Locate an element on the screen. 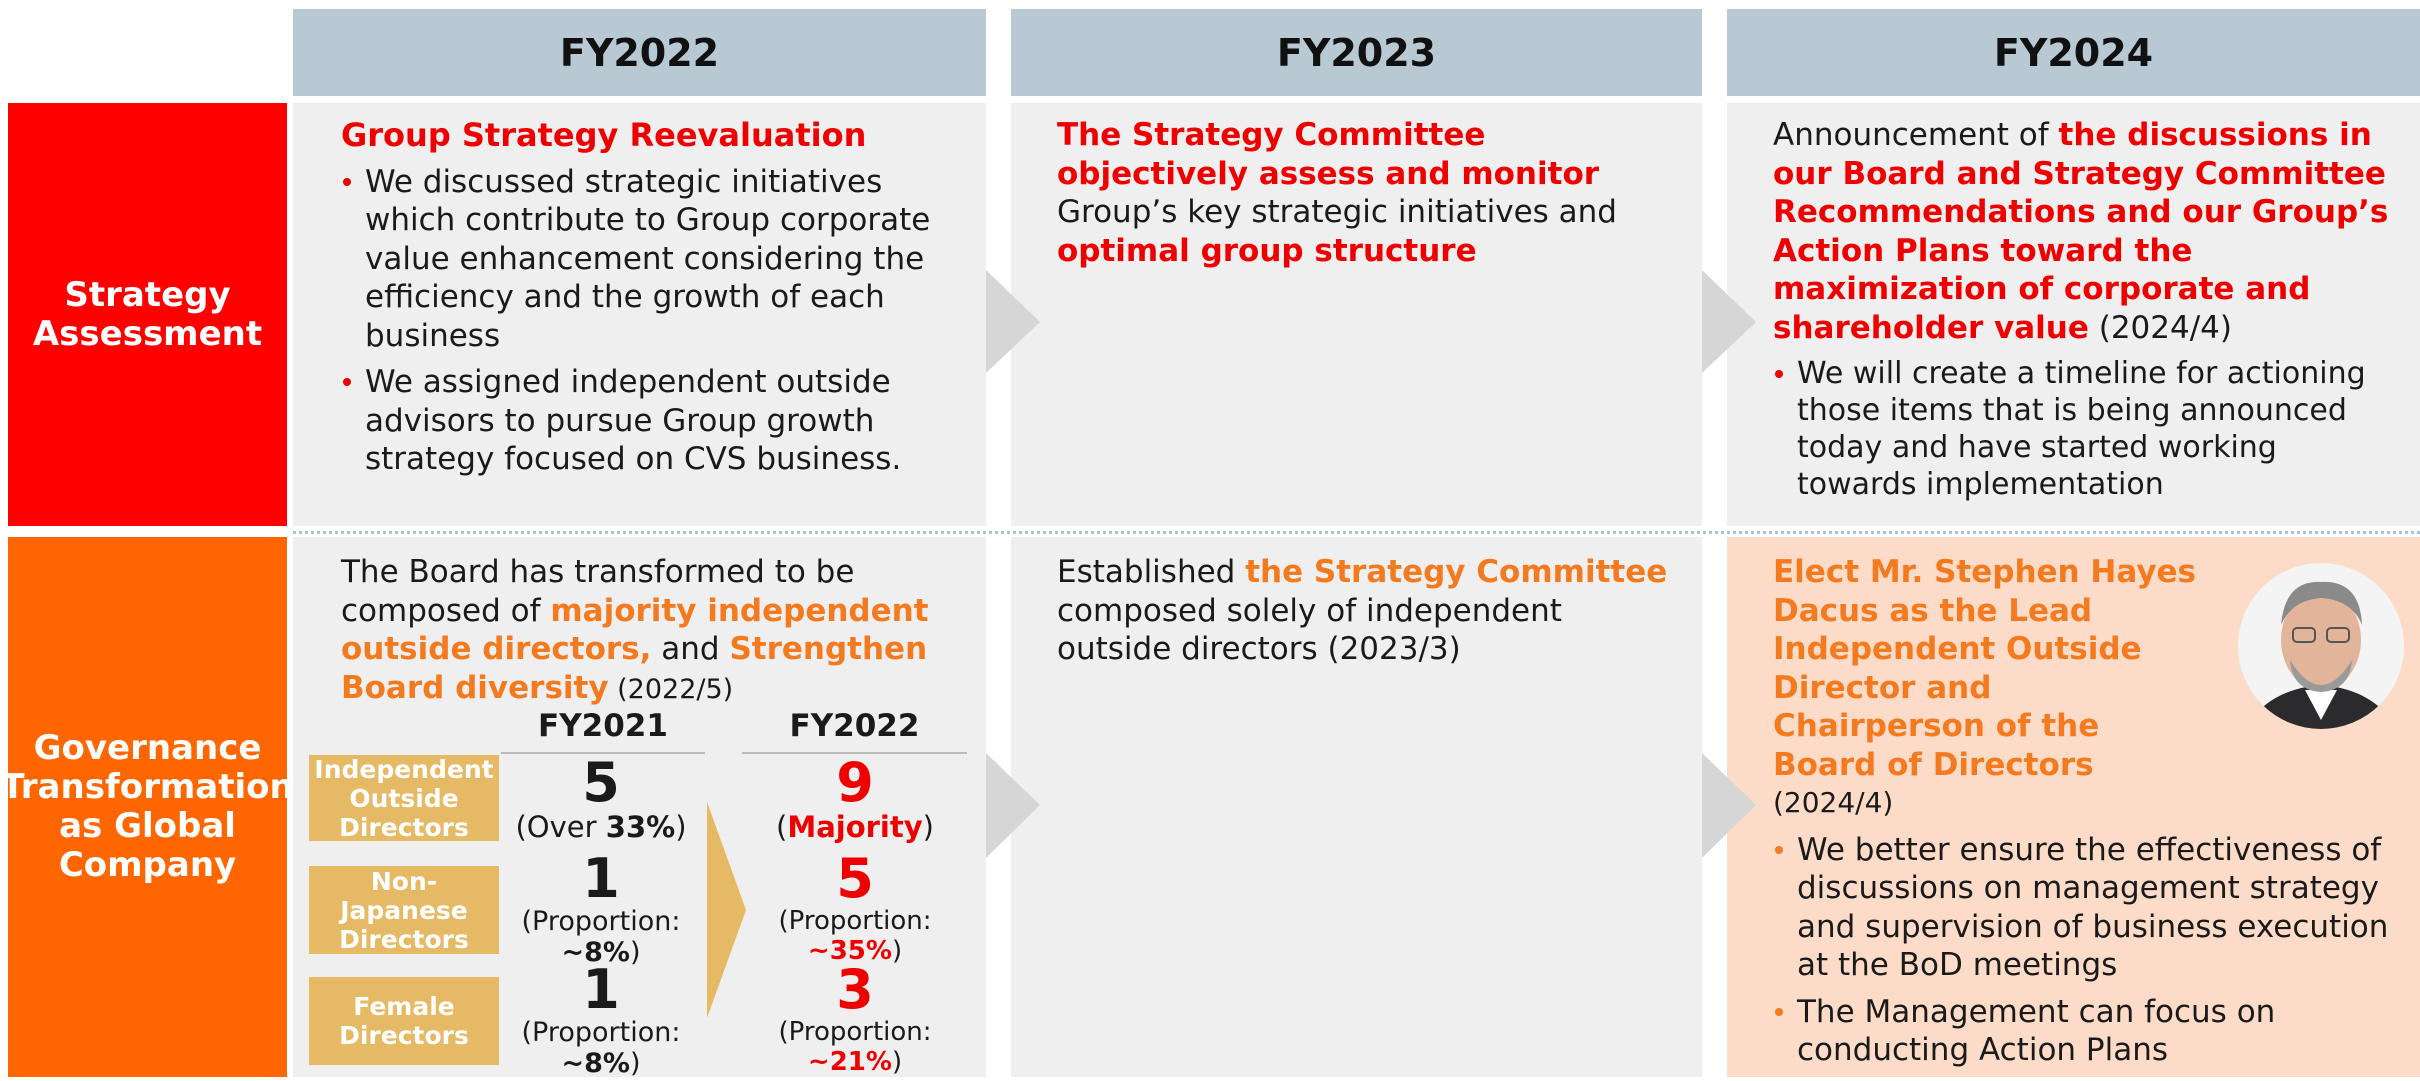 This screenshot has height=1081, width=2420. table-cell: 5 (Proportion: ~35%) is located at coordinates (855, 907).